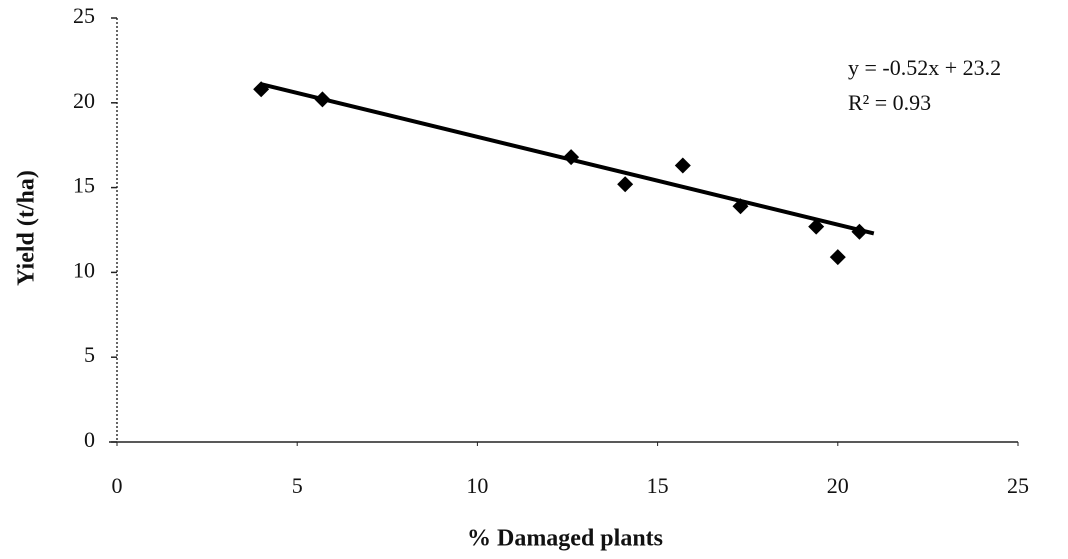 The width and height of the screenshot is (1068, 559). I want to click on x-axis-label: % Damaged plants, so click(565, 539).